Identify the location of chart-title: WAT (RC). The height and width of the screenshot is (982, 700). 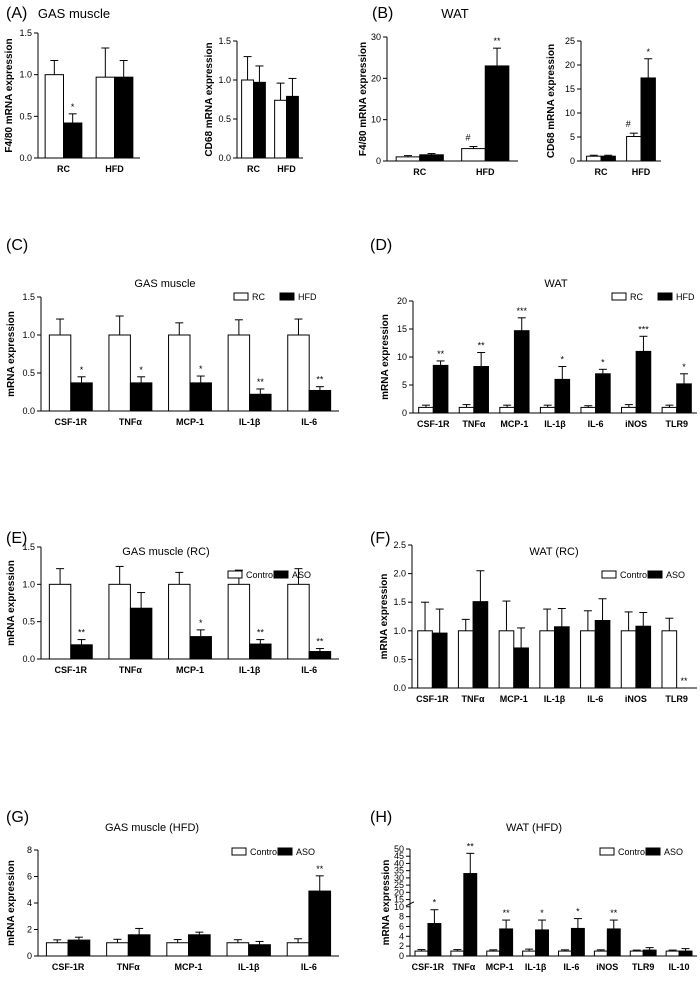
(553, 552).